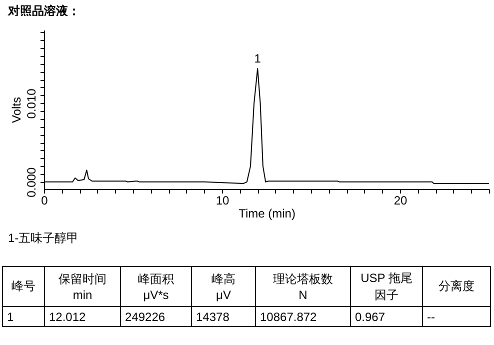  Describe the element at coordinates (43, 238) in the screenshot. I see `text: 1-五味子醇甲` at that location.